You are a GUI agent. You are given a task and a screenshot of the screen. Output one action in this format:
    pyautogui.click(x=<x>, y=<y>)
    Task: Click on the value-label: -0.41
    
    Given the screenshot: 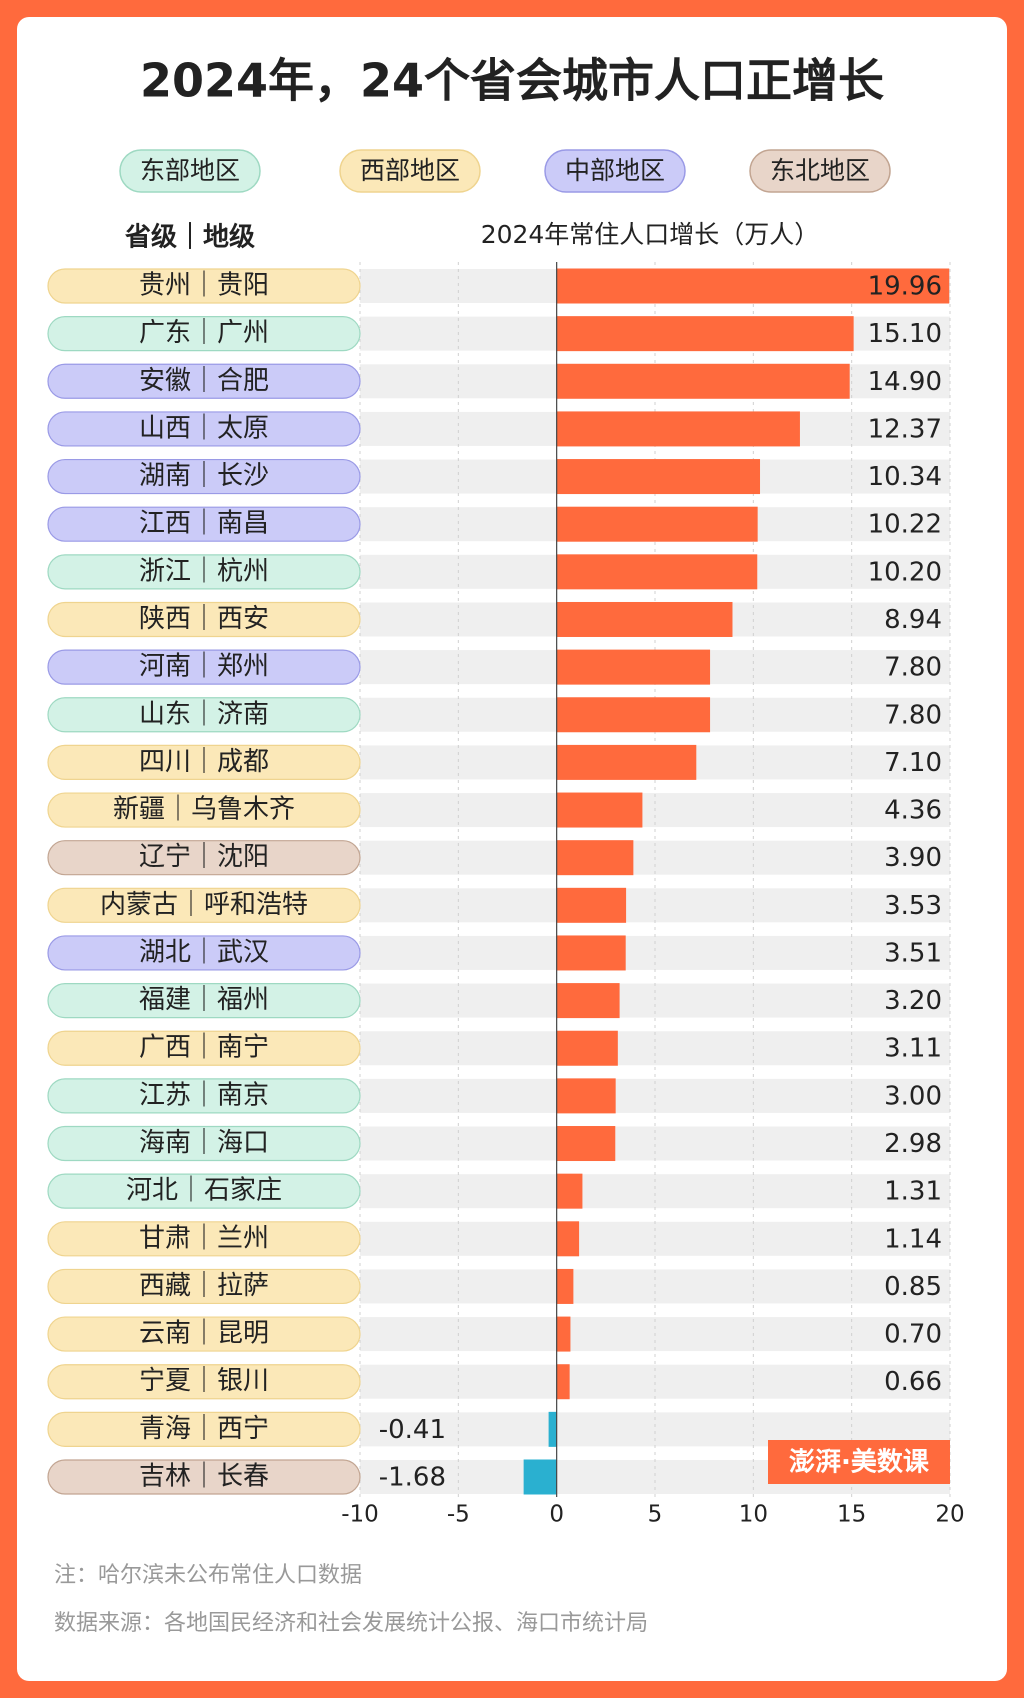 What is the action you would take?
    pyautogui.click(x=412, y=1430)
    